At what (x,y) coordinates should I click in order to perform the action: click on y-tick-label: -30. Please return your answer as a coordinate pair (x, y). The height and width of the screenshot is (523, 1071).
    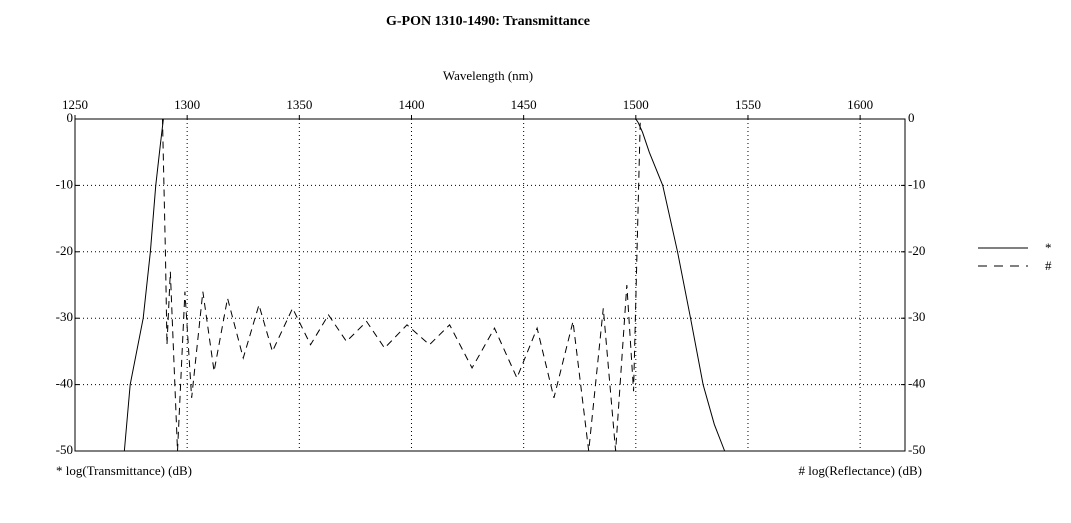
    Looking at the image, I should click on (64, 316).